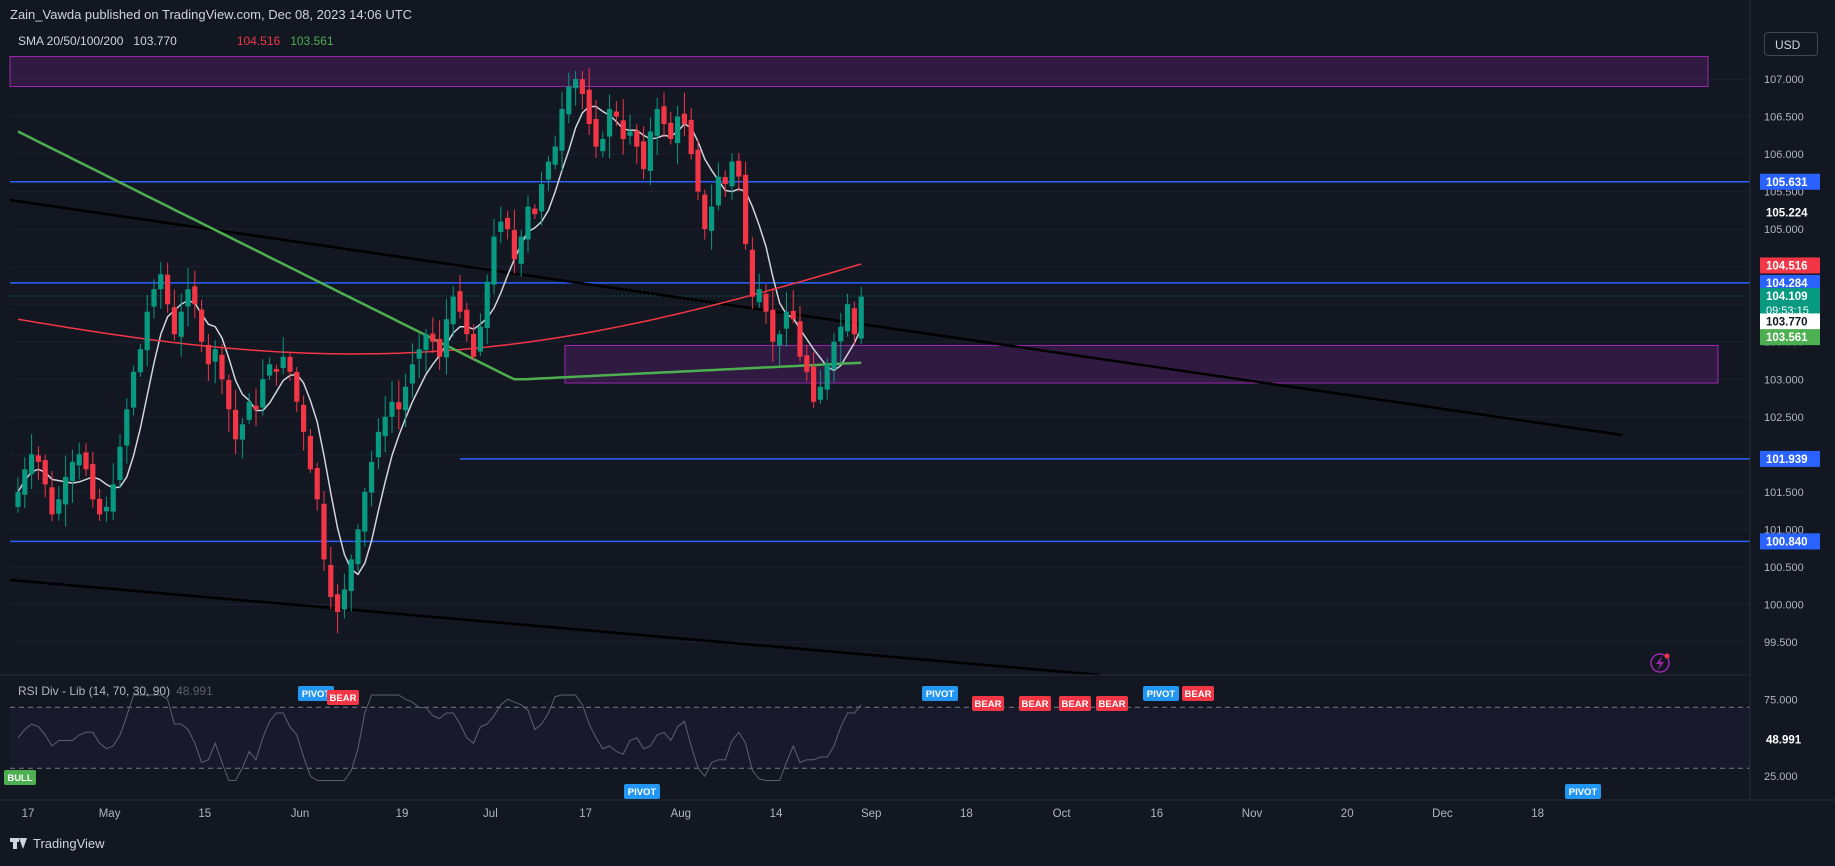 Image resolution: width=1835 pixels, height=866 pixels. I want to click on time-tick-label: 16, so click(1156, 814).